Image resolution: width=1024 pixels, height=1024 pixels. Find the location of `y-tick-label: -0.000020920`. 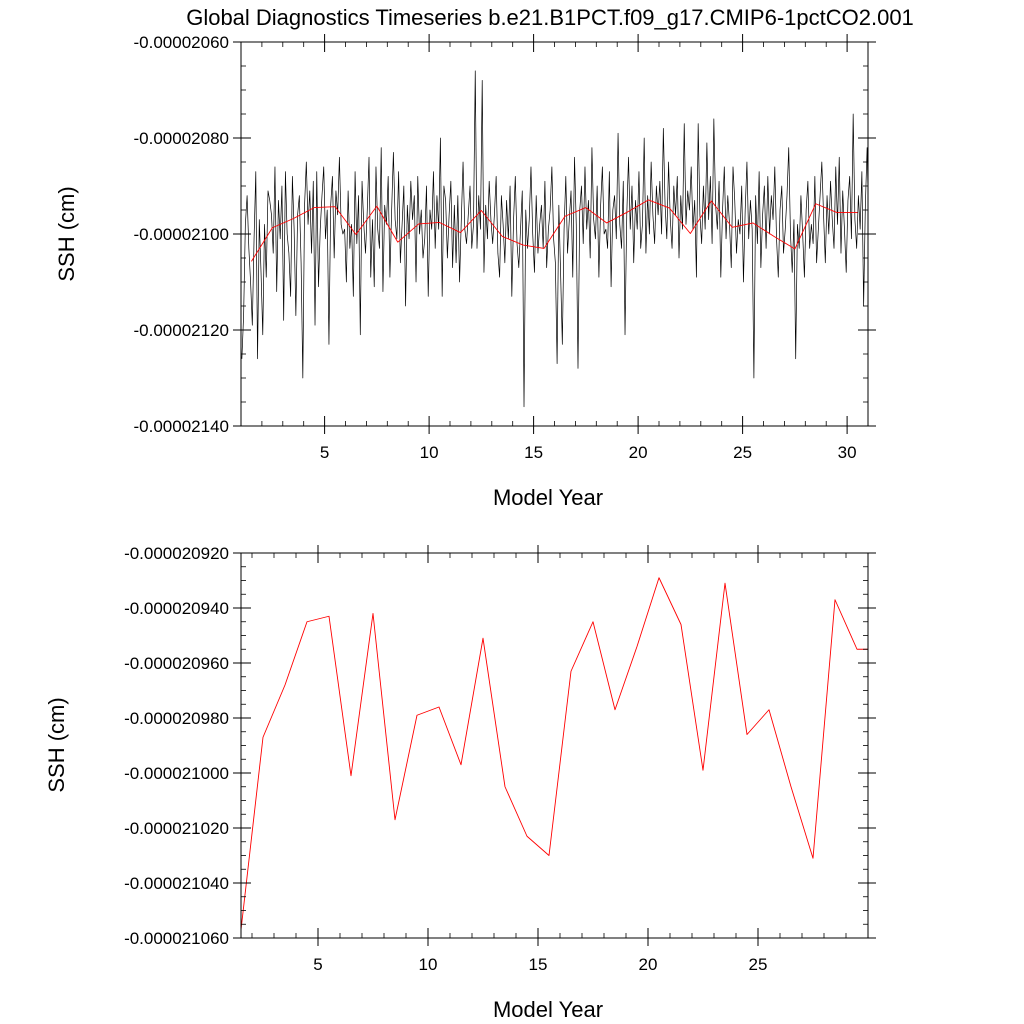

y-tick-label: -0.000020920 is located at coordinates (176, 553).